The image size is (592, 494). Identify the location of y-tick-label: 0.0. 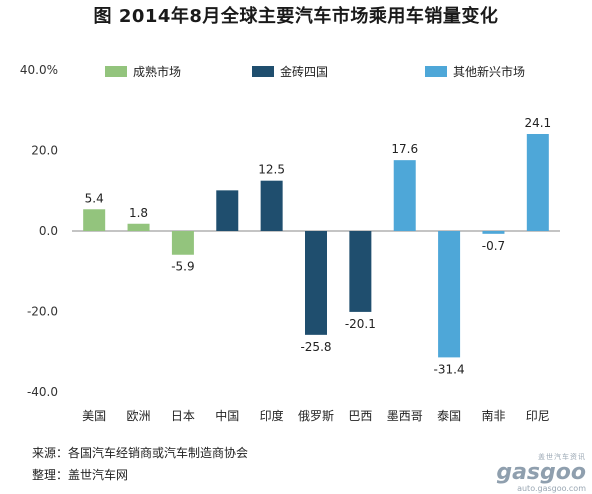
(48, 231).